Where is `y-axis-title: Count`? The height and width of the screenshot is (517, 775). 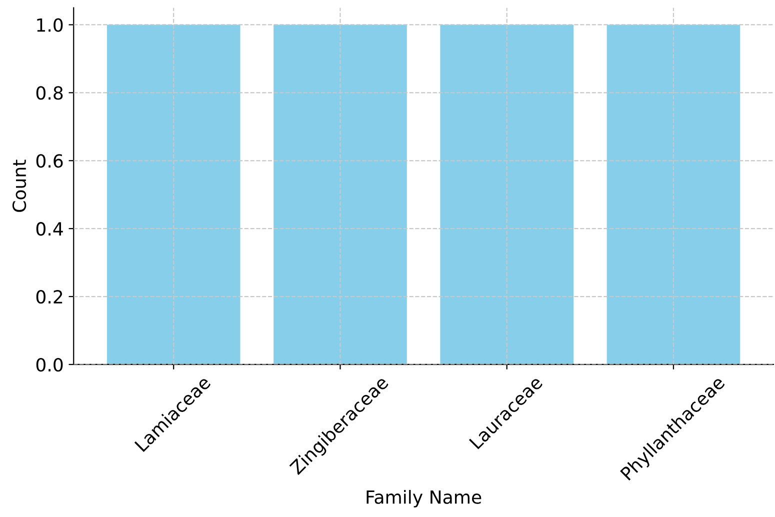 y-axis-title: Count is located at coordinates (19, 186).